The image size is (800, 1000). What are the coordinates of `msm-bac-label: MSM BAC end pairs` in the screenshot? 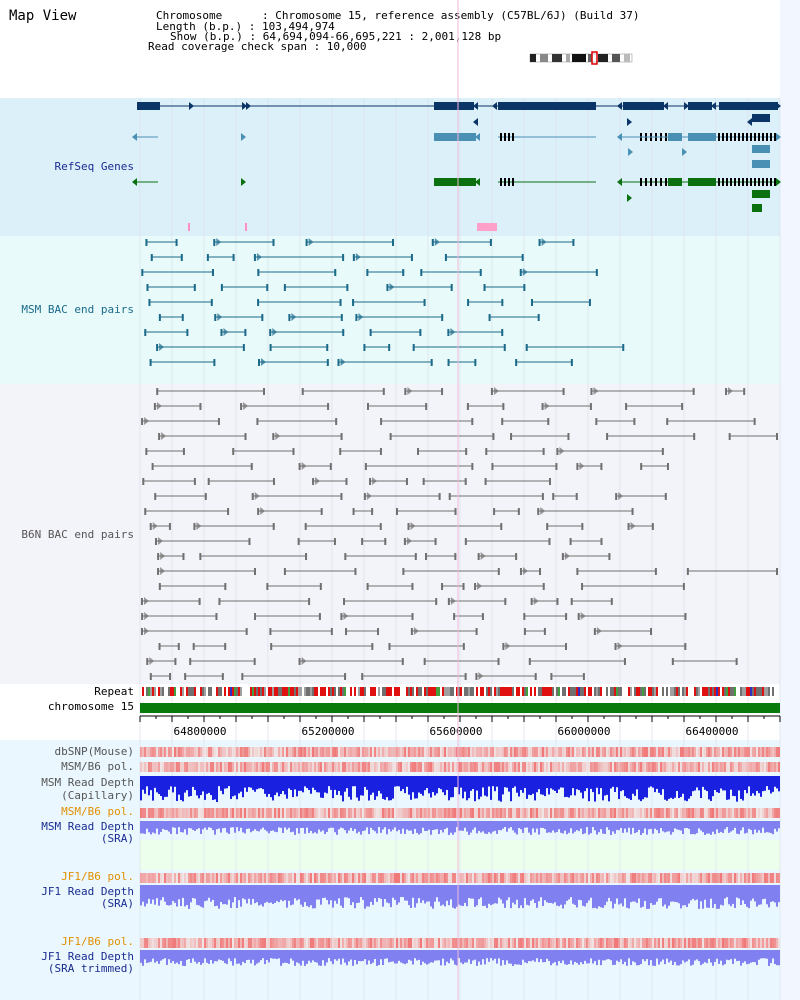 It's located at (77, 309).